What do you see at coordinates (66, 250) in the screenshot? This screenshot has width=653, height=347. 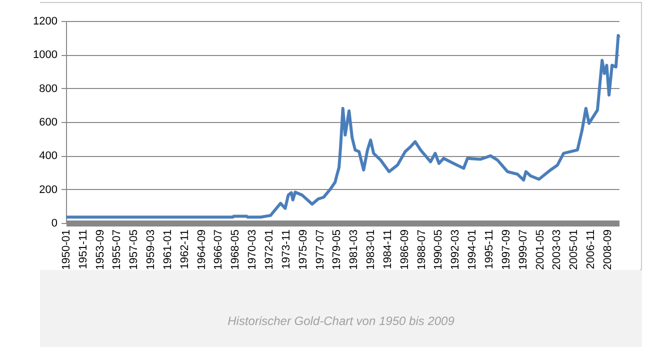 I see `x-tick-label: 1950-01` at bounding box center [66, 250].